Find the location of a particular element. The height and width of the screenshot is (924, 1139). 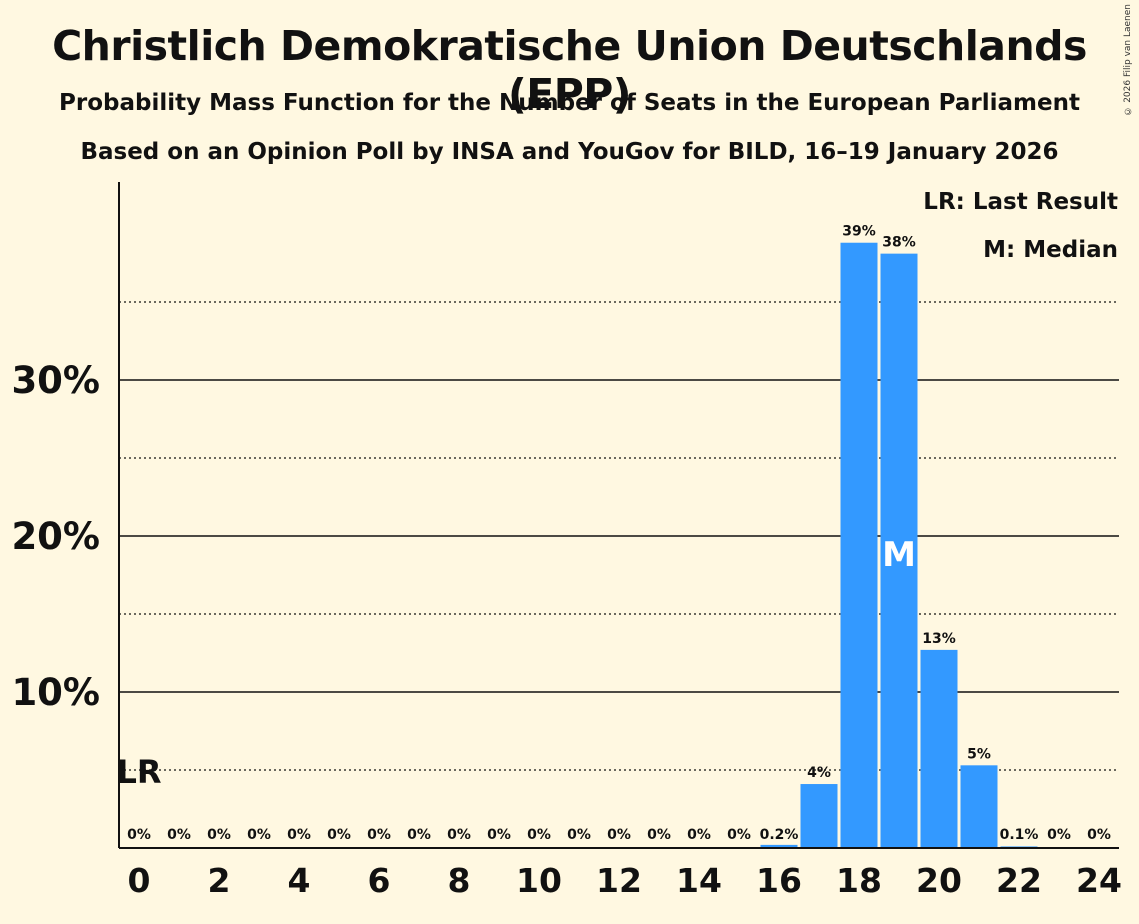

x-tick-label: 6 is located at coordinates (379, 880).